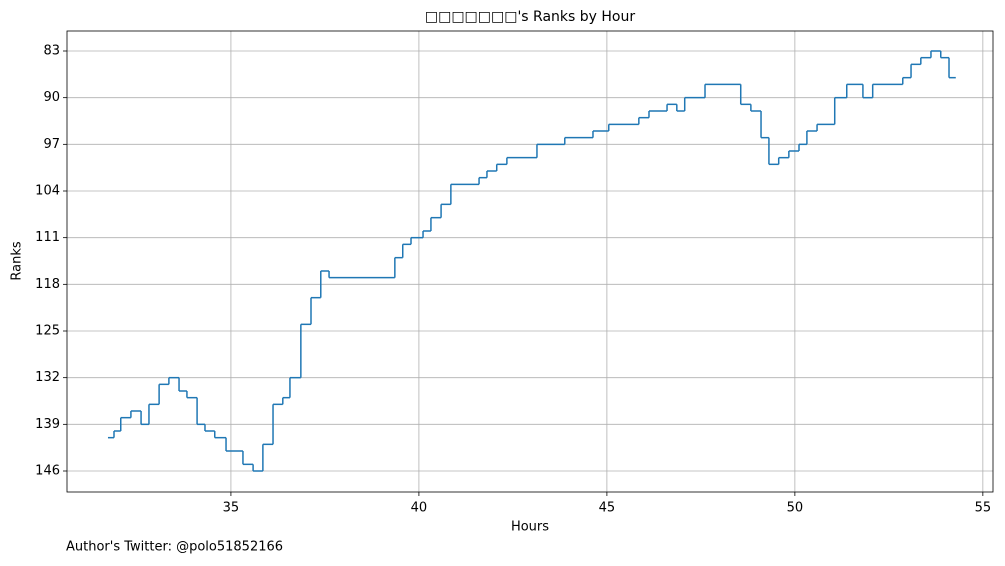 The height and width of the screenshot is (566, 1005). I want to click on y-tick-label: 97, so click(51, 144).